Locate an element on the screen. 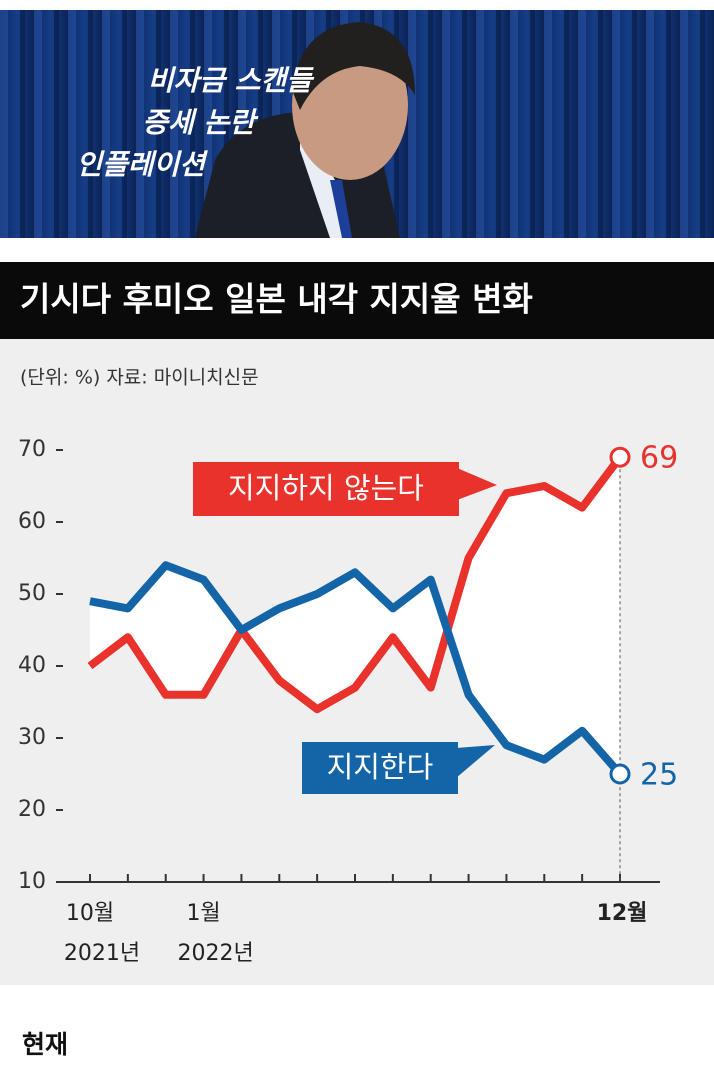 The height and width of the screenshot is (1092, 714). title-bar is located at coordinates (357, 300).